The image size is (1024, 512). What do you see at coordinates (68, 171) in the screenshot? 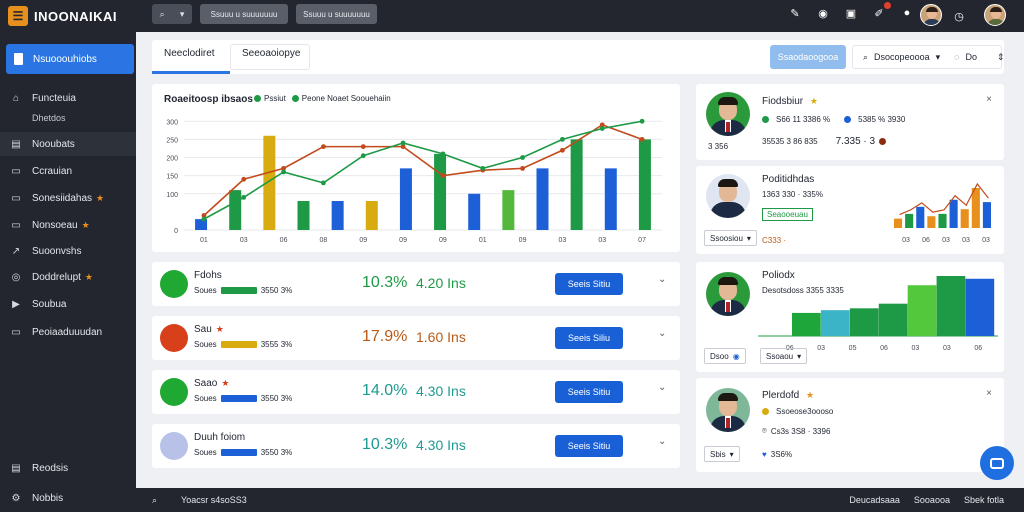
I see `sidebar-item-3: ▭ Ccrauian` at bounding box center [68, 171].